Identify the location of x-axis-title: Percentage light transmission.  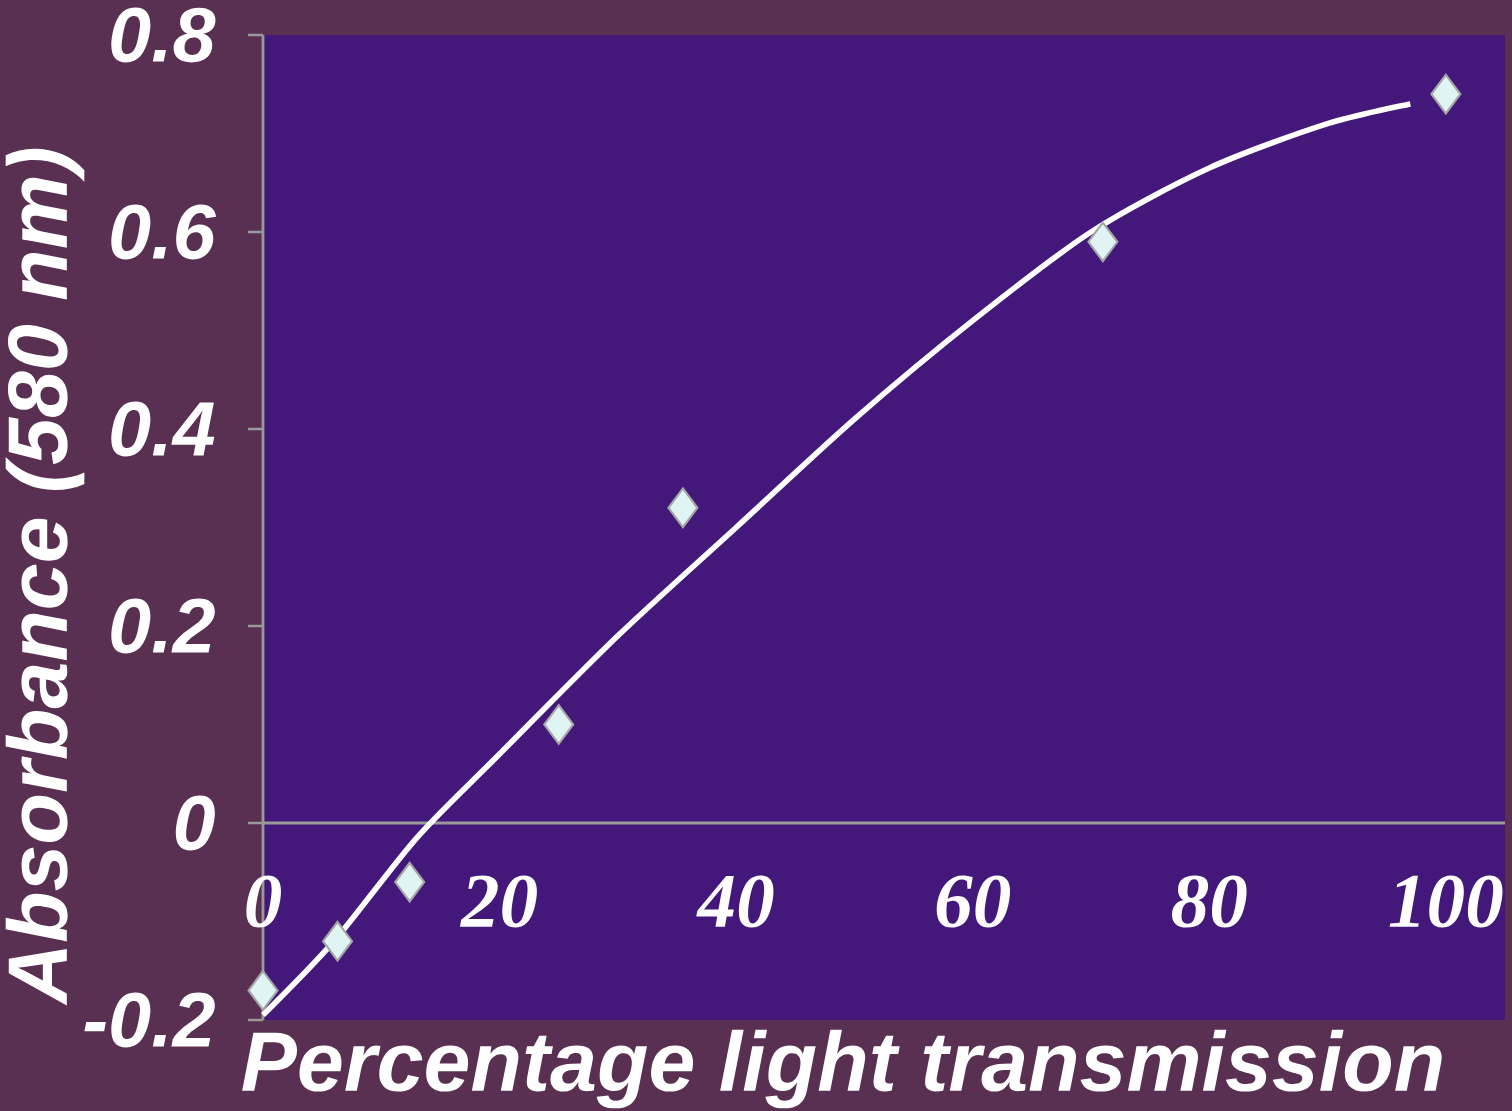
(842, 1069).